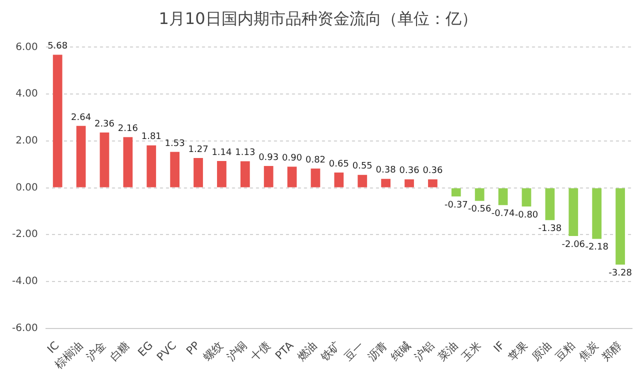  What do you see at coordinates (518, 351) in the screenshot?
I see `x-tick-label: 苹果` at bounding box center [518, 351].